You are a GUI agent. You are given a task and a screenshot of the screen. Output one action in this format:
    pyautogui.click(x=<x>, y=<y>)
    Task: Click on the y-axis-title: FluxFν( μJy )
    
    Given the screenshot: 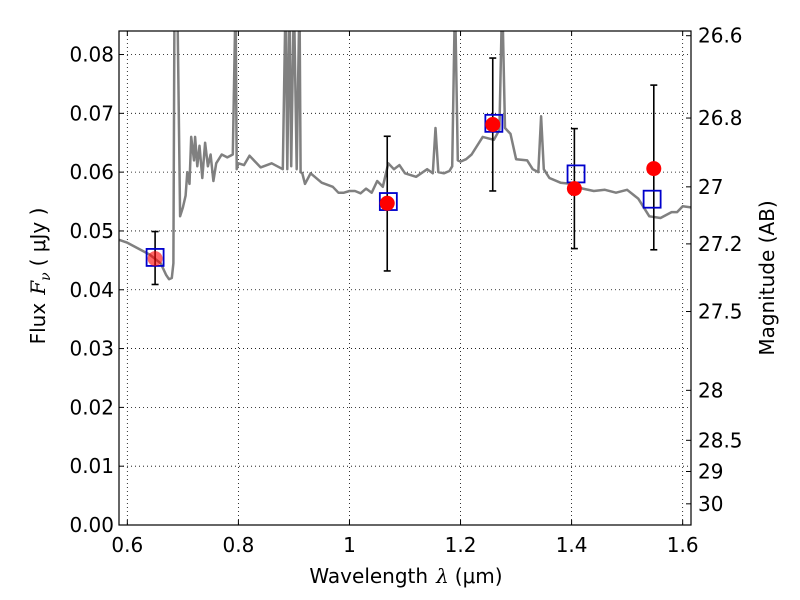 What is the action you would take?
    pyautogui.click(x=40, y=276)
    